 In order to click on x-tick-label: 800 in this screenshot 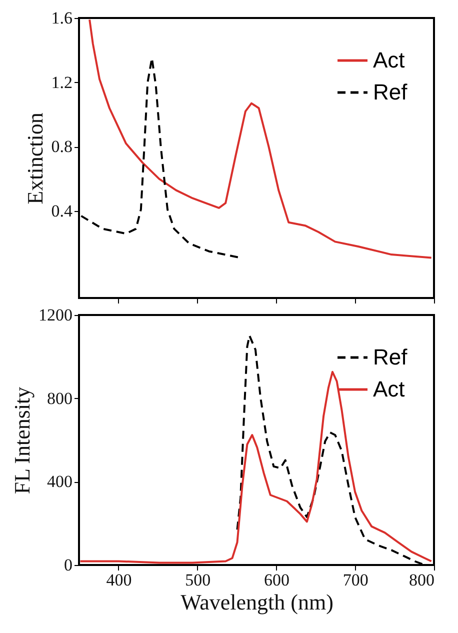, I will do `click(421, 580)`.